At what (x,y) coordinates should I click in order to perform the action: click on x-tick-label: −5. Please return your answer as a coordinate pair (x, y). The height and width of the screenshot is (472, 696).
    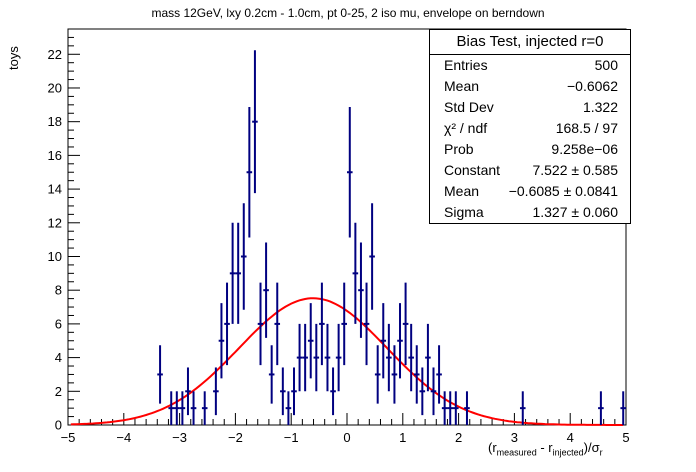
    Looking at the image, I should click on (68, 437).